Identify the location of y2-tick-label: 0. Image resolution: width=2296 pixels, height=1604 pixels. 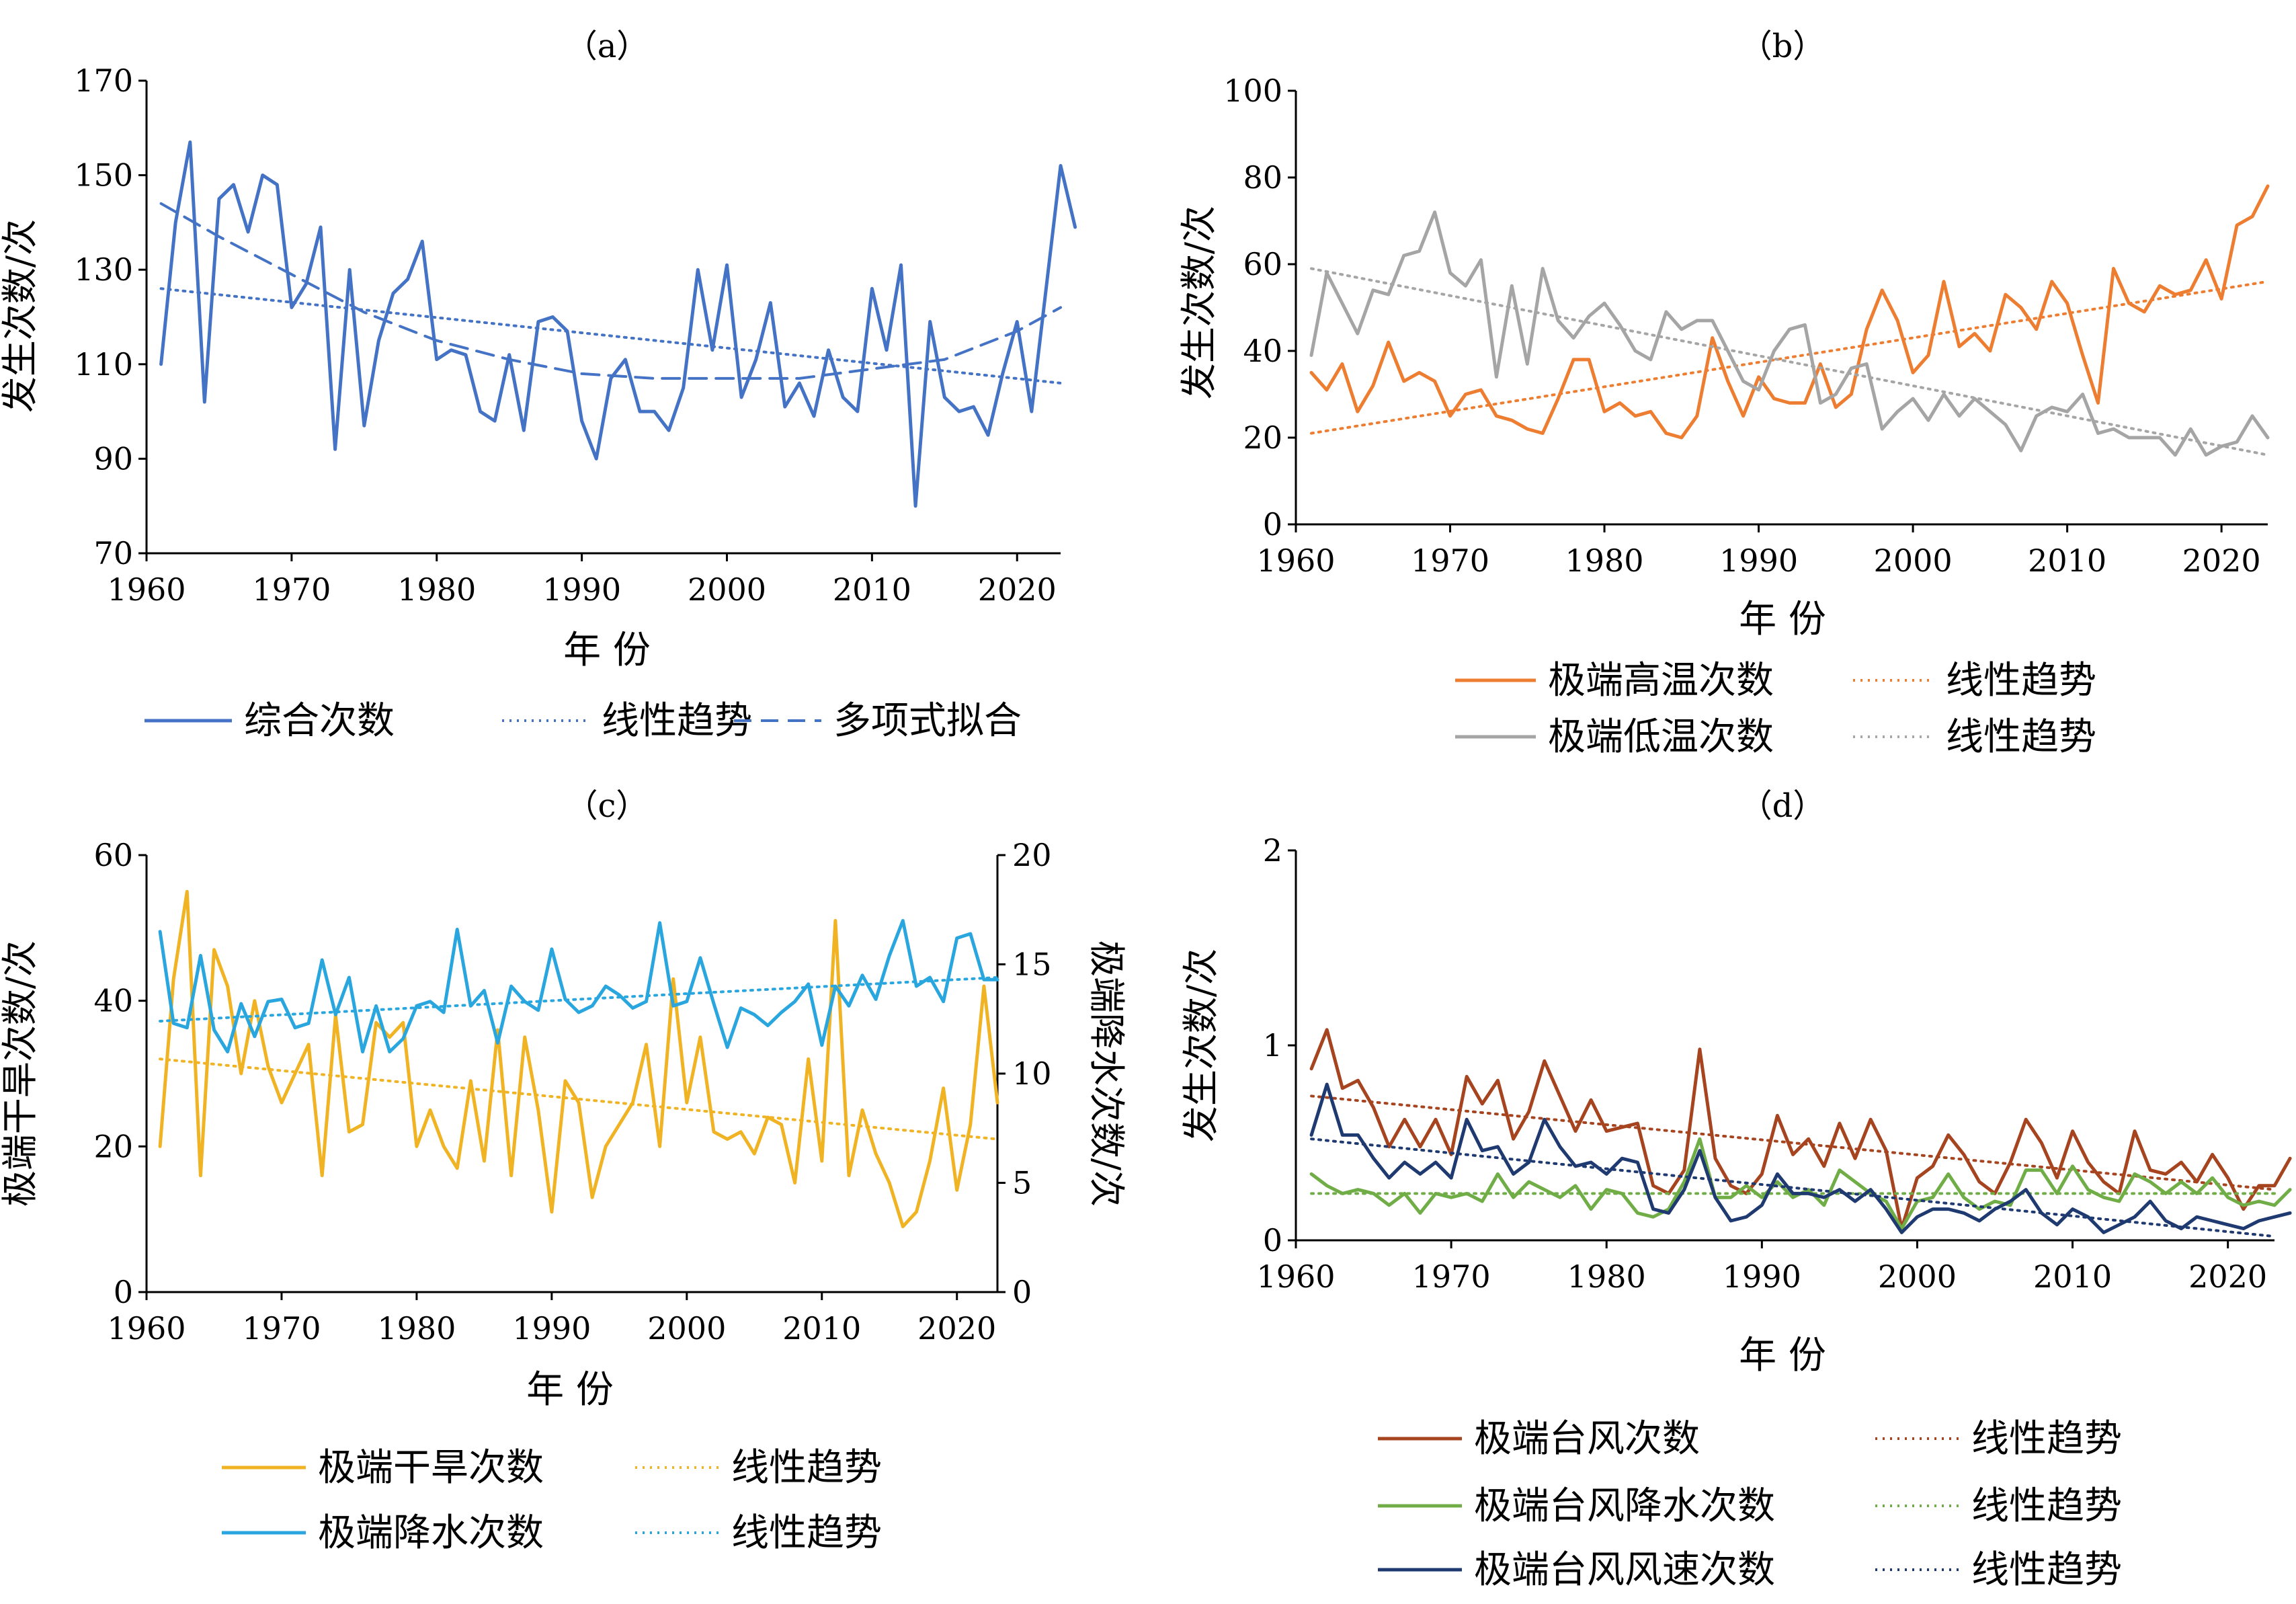
(1022, 1292).